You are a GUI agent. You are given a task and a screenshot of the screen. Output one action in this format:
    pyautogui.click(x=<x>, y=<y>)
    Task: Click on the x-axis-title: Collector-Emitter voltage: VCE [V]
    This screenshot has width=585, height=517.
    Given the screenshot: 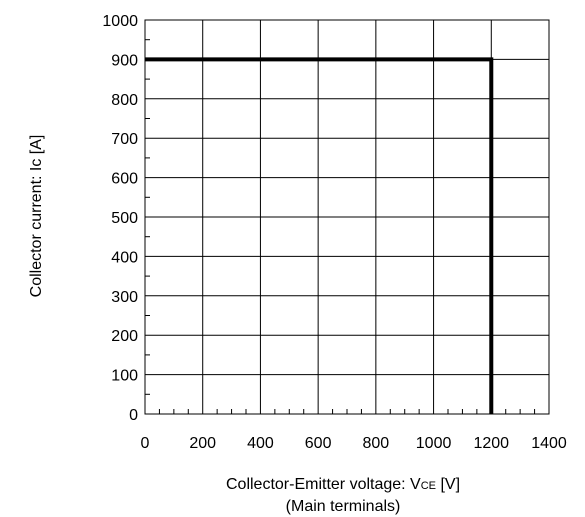 What is the action you would take?
    pyautogui.click(x=343, y=484)
    